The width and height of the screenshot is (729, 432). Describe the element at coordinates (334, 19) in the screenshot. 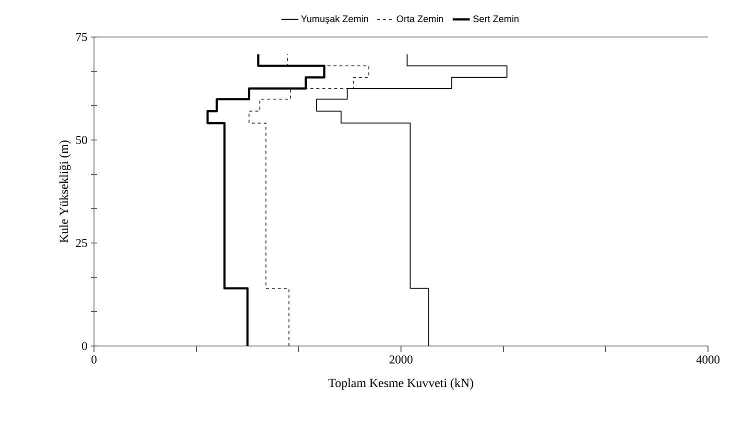

I see `legend-label: Yumuşak Zemin` at that location.